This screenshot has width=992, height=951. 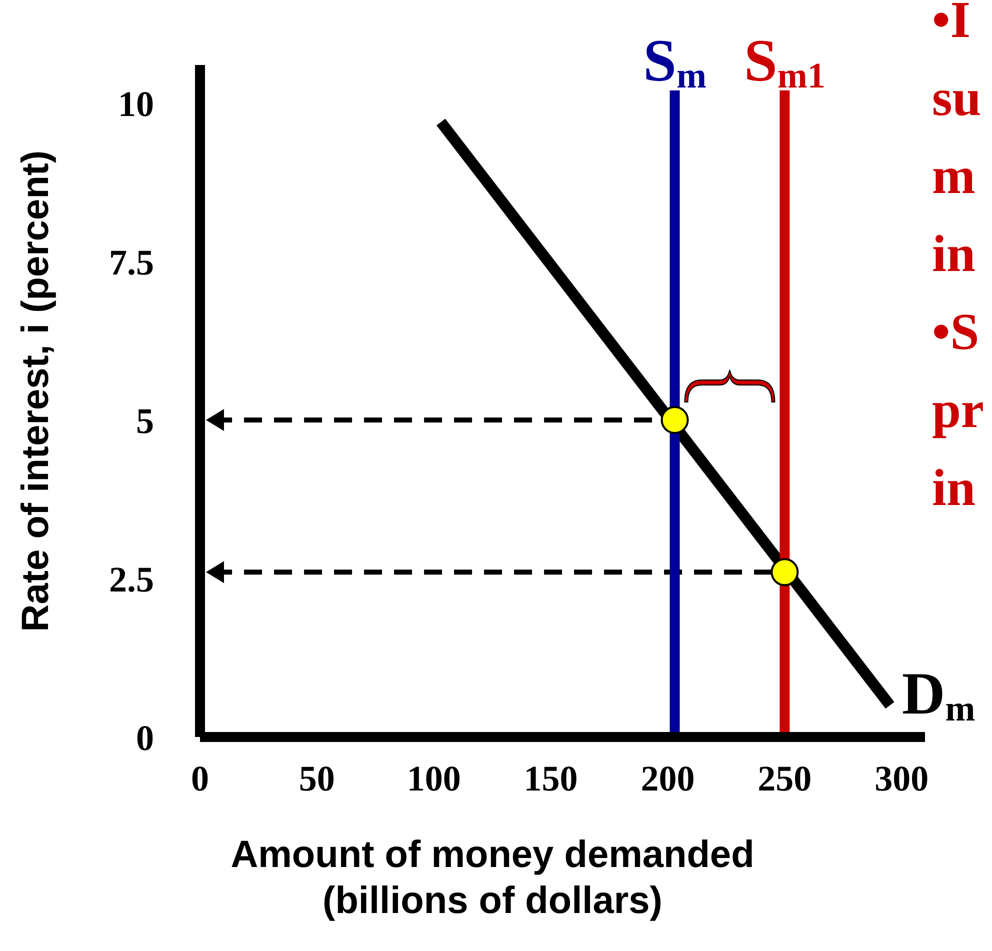 What do you see at coordinates (957, 98) in the screenshot?
I see `text: su` at bounding box center [957, 98].